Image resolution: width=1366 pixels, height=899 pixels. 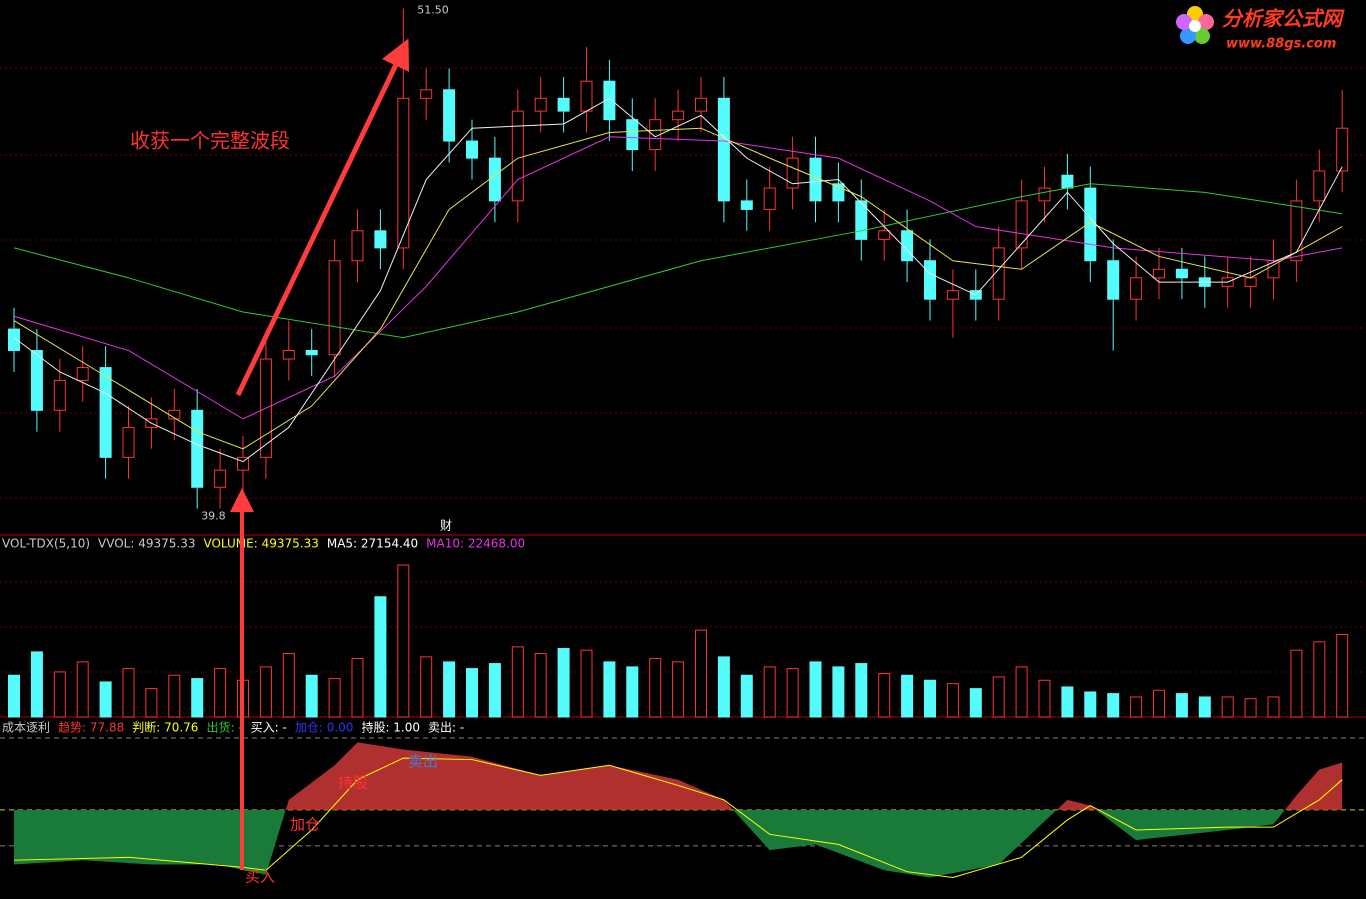 I want to click on legend-entry: VVOL: 49375.33, so click(x=146, y=544).